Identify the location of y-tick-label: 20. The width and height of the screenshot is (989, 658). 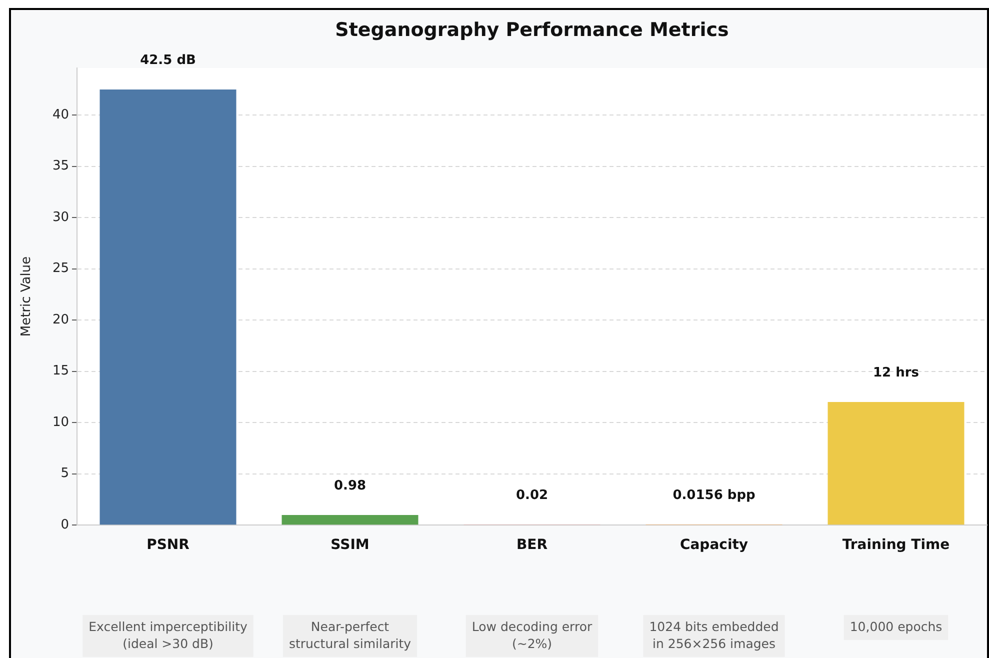
(60, 320).